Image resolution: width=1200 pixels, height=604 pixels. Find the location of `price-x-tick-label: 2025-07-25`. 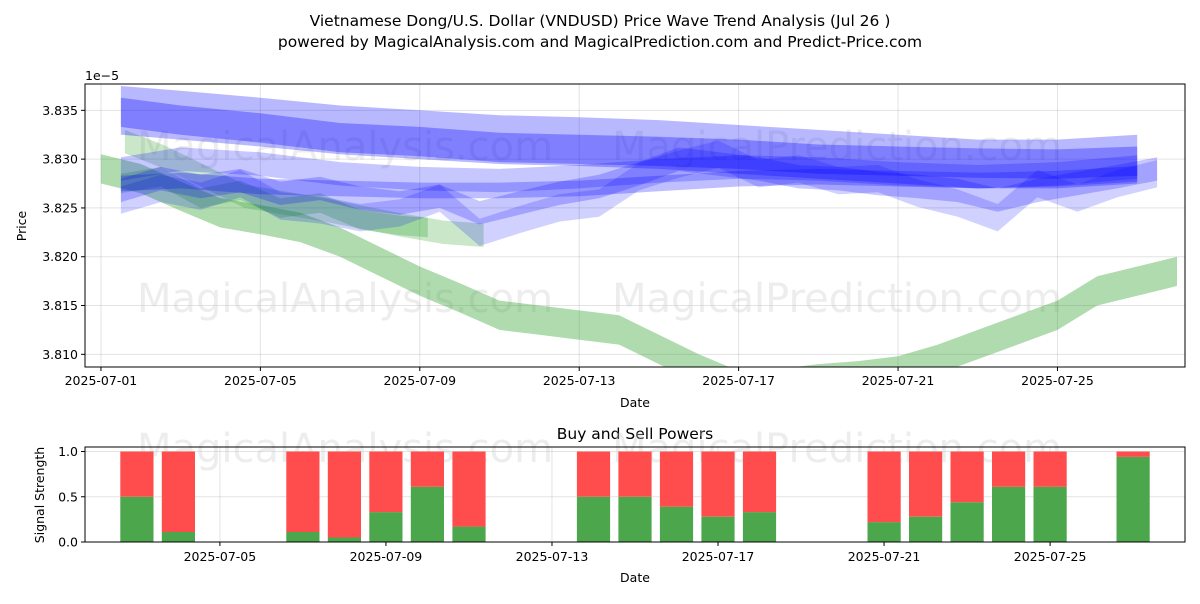

price-x-tick-label: 2025-07-25 is located at coordinates (1057, 380).